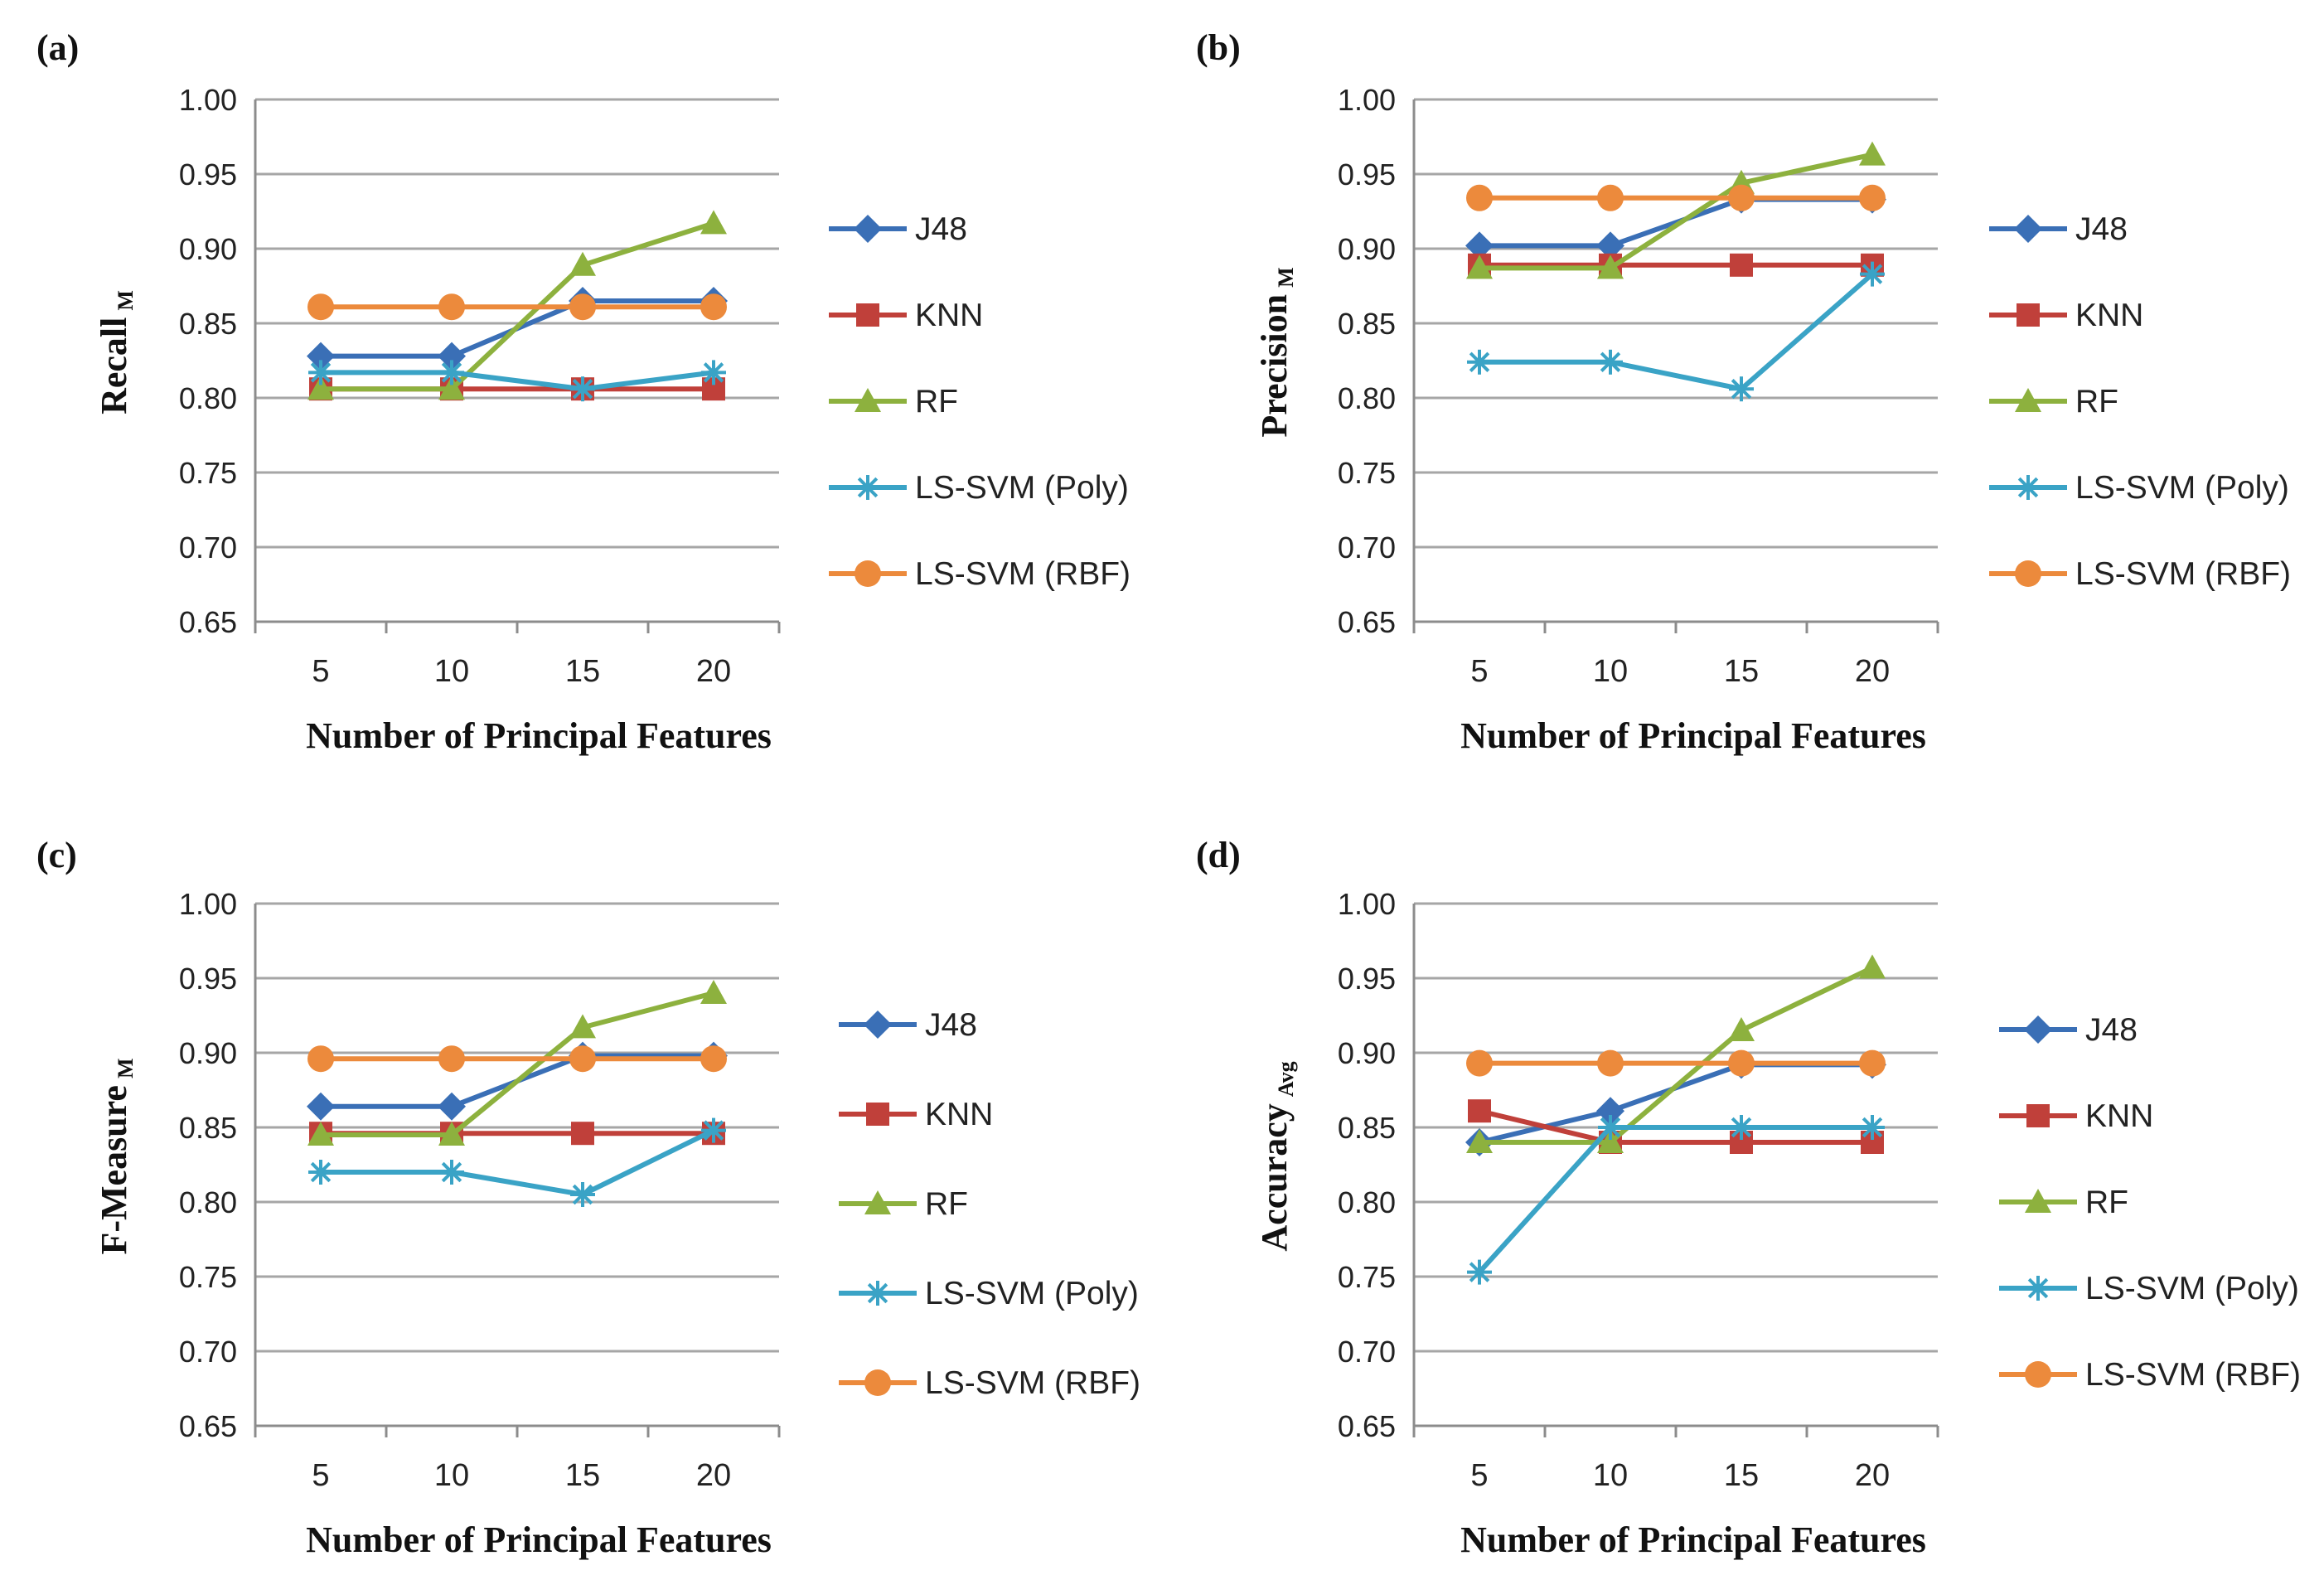 Image resolution: width=2324 pixels, height=1580 pixels. I want to click on gridlines, so click(517, 1169).